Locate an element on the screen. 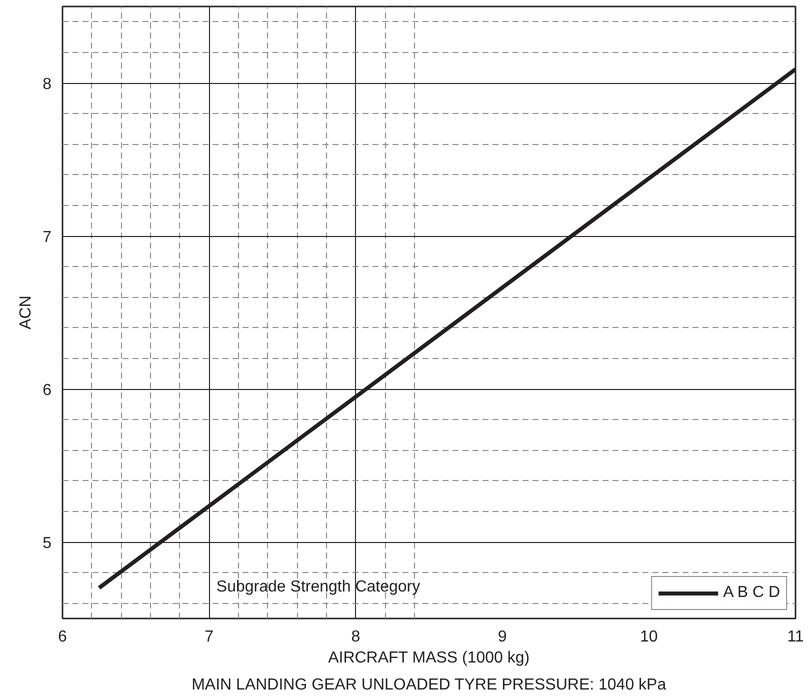 The height and width of the screenshot is (698, 810). x-tick-label: 11 is located at coordinates (795, 637).